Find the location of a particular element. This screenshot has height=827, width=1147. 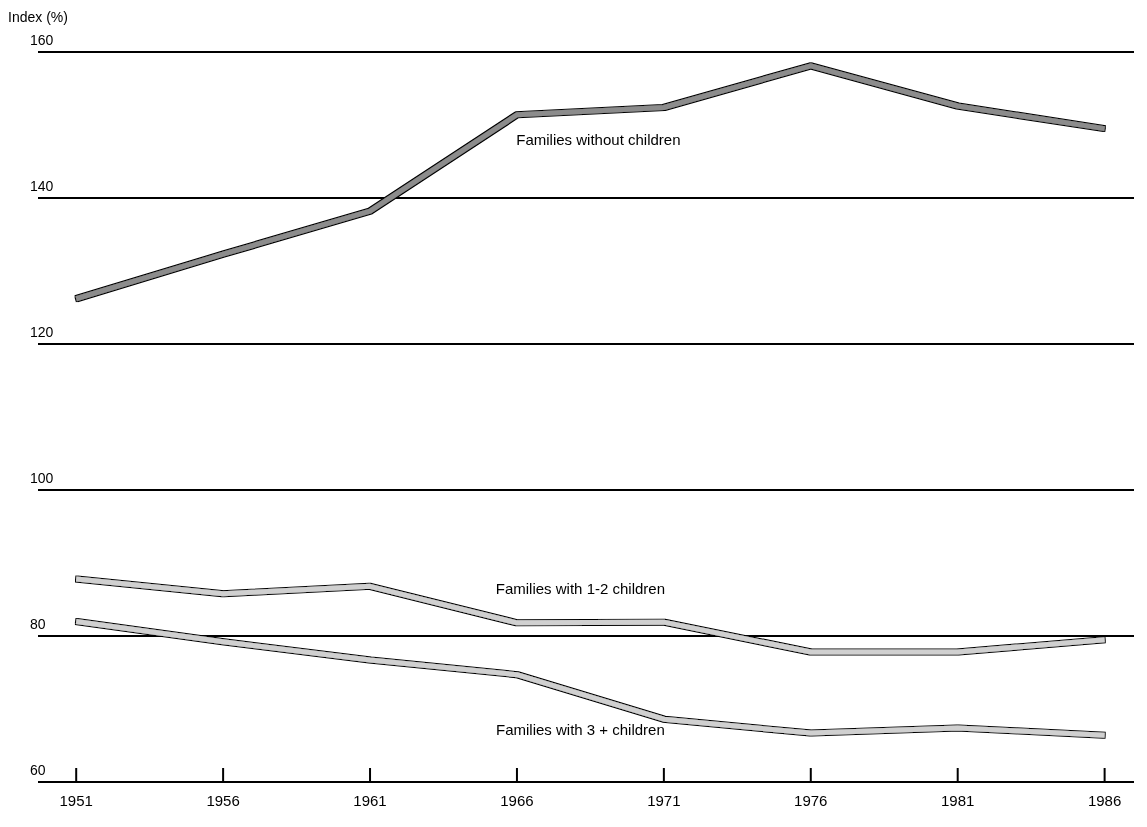

series-label: Families with 1-2 children is located at coordinates (580, 589).